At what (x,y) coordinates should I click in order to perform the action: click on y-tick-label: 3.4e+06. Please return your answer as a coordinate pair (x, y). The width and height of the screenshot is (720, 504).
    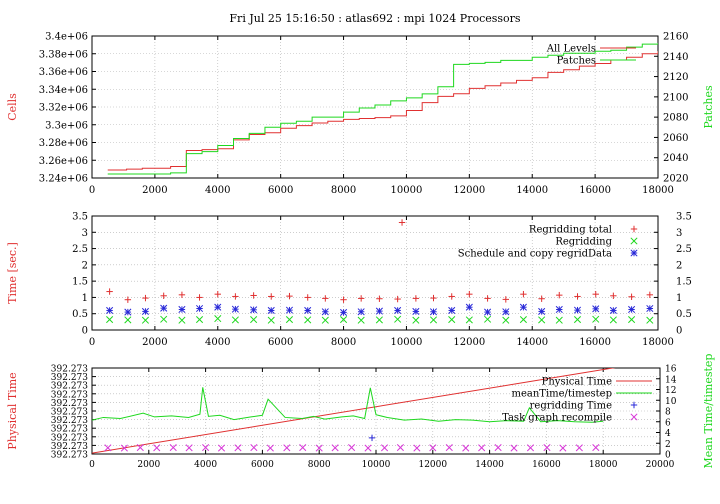
    Looking at the image, I should click on (66, 37).